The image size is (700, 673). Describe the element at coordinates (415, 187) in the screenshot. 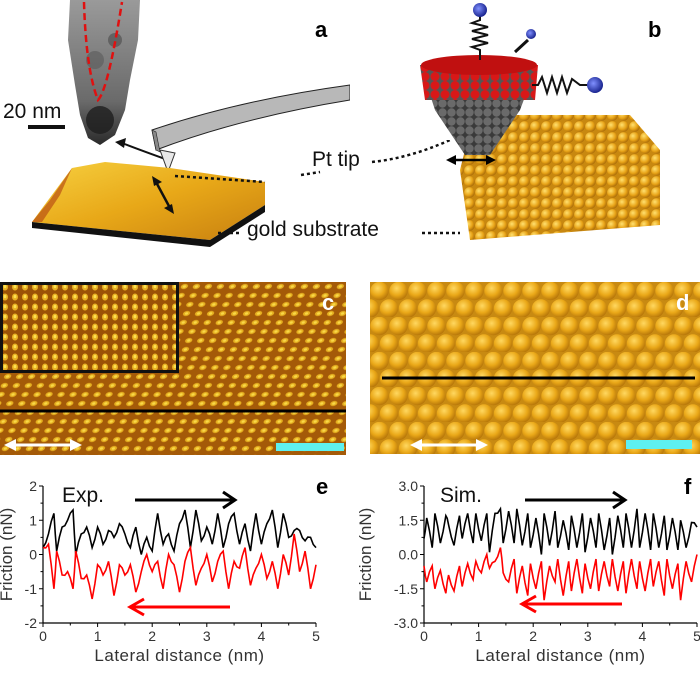

I see `leader-lines-b` at that location.